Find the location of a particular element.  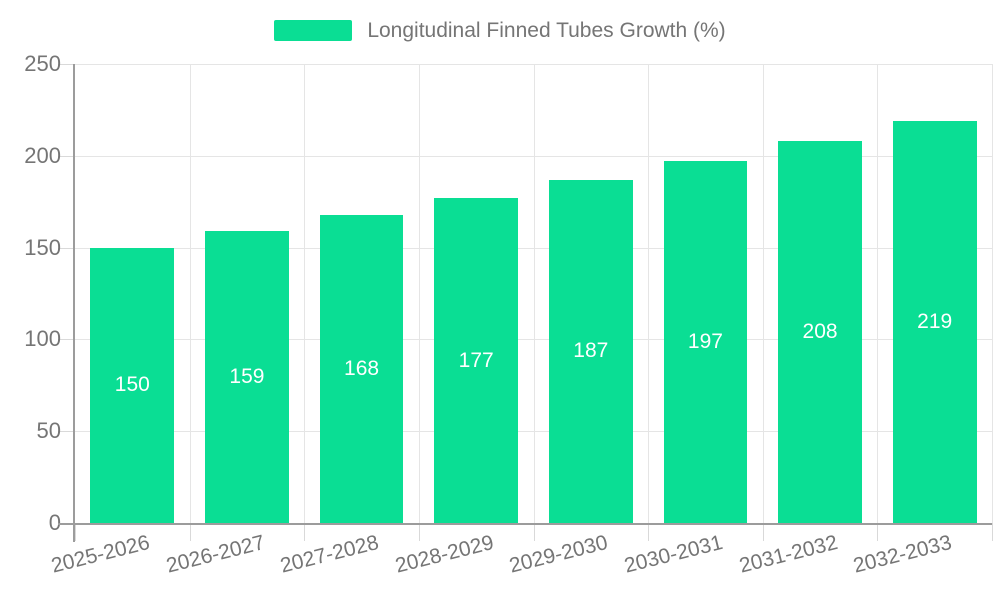

x-axis-tick-label: 2026-2027 is located at coordinates (215, 554).